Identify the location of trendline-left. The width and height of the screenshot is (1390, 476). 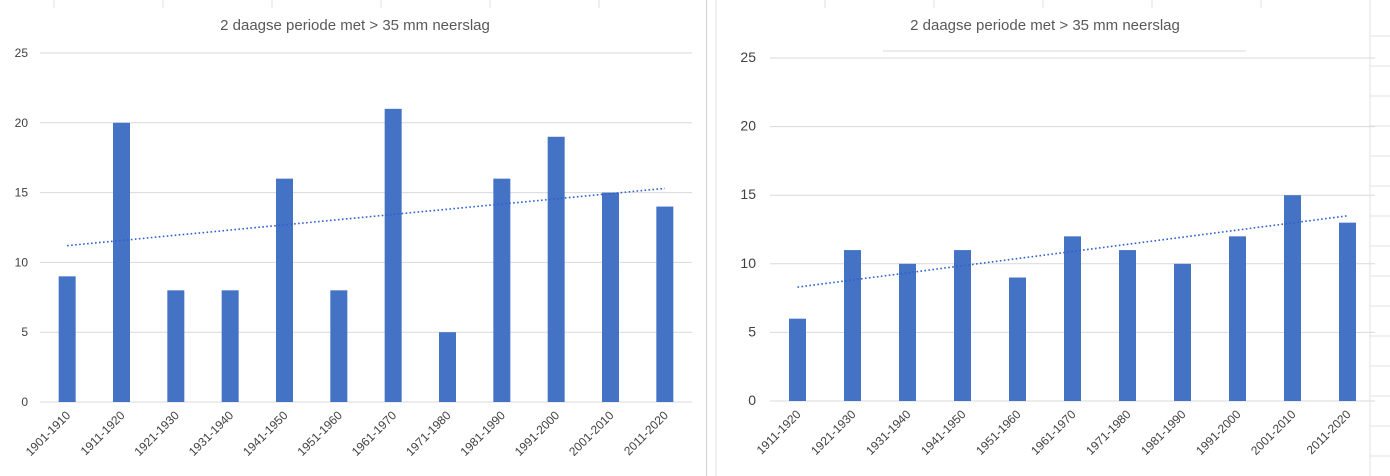
(366, 217).